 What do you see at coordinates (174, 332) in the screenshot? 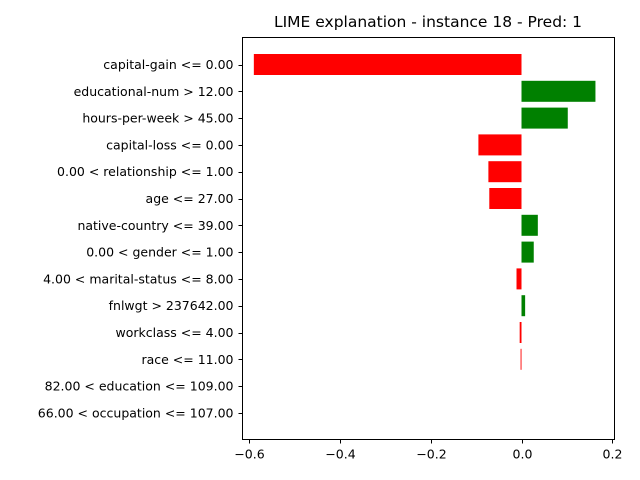
I see `y-tick-label-10: workclass <= 4.00` at bounding box center [174, 332].